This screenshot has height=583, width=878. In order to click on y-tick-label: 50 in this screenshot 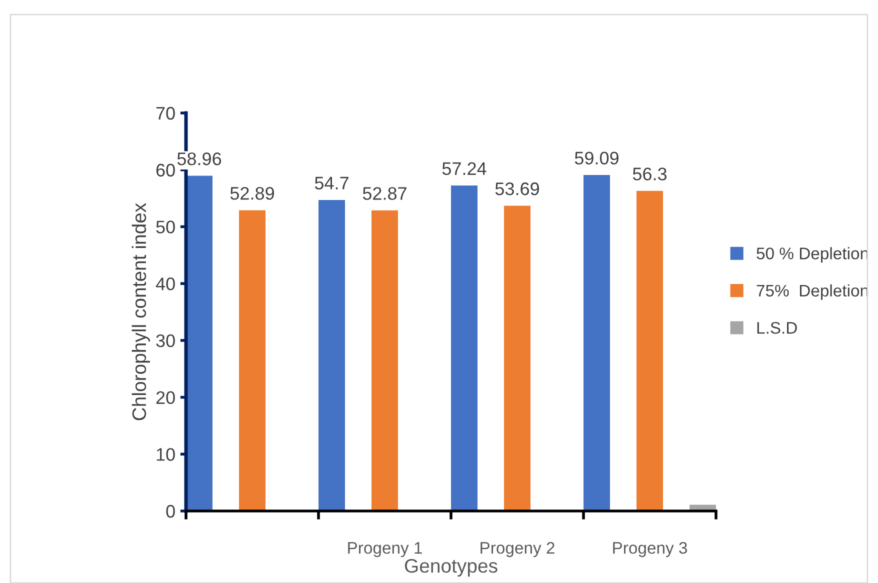, I will do `click(165, 227)`.